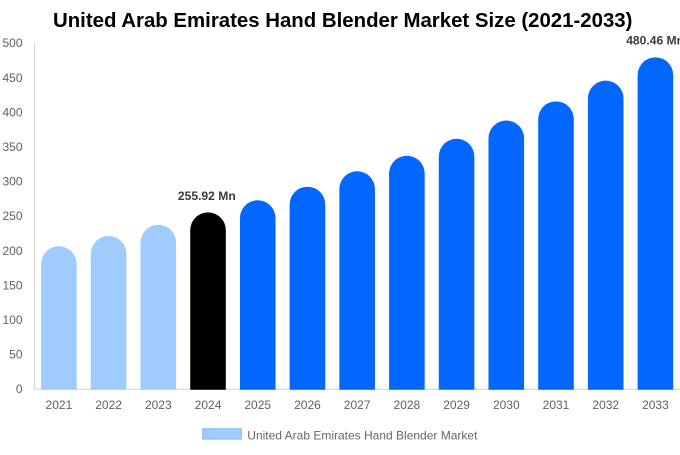 Image resolution: width=680 pixels, height=455 pixels. Describe the element at coordinates (655, 405) in the screenshot. I see `svg-text: 2033` at that location.